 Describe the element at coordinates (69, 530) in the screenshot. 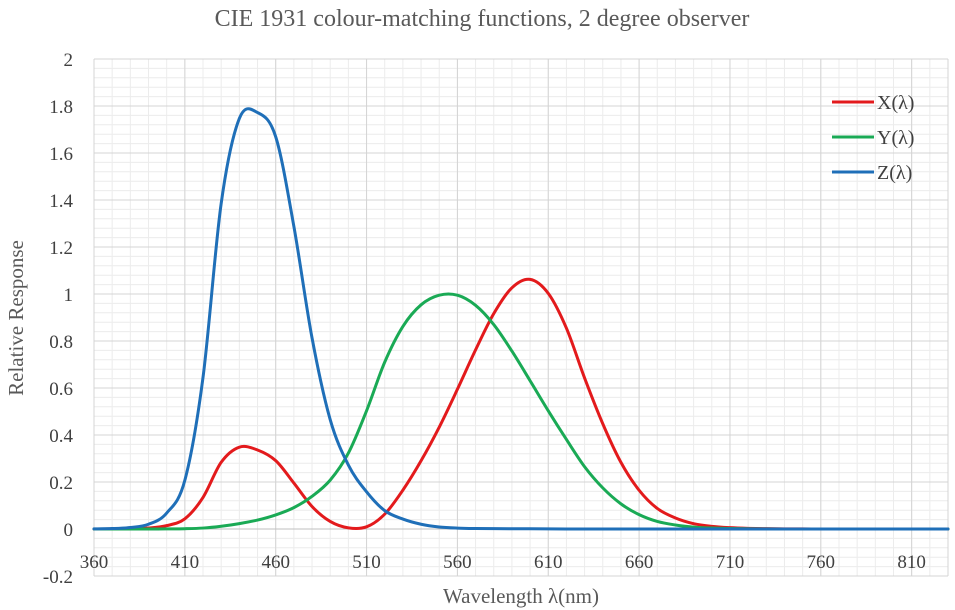

I see `y-tick-label: 0` at that location.